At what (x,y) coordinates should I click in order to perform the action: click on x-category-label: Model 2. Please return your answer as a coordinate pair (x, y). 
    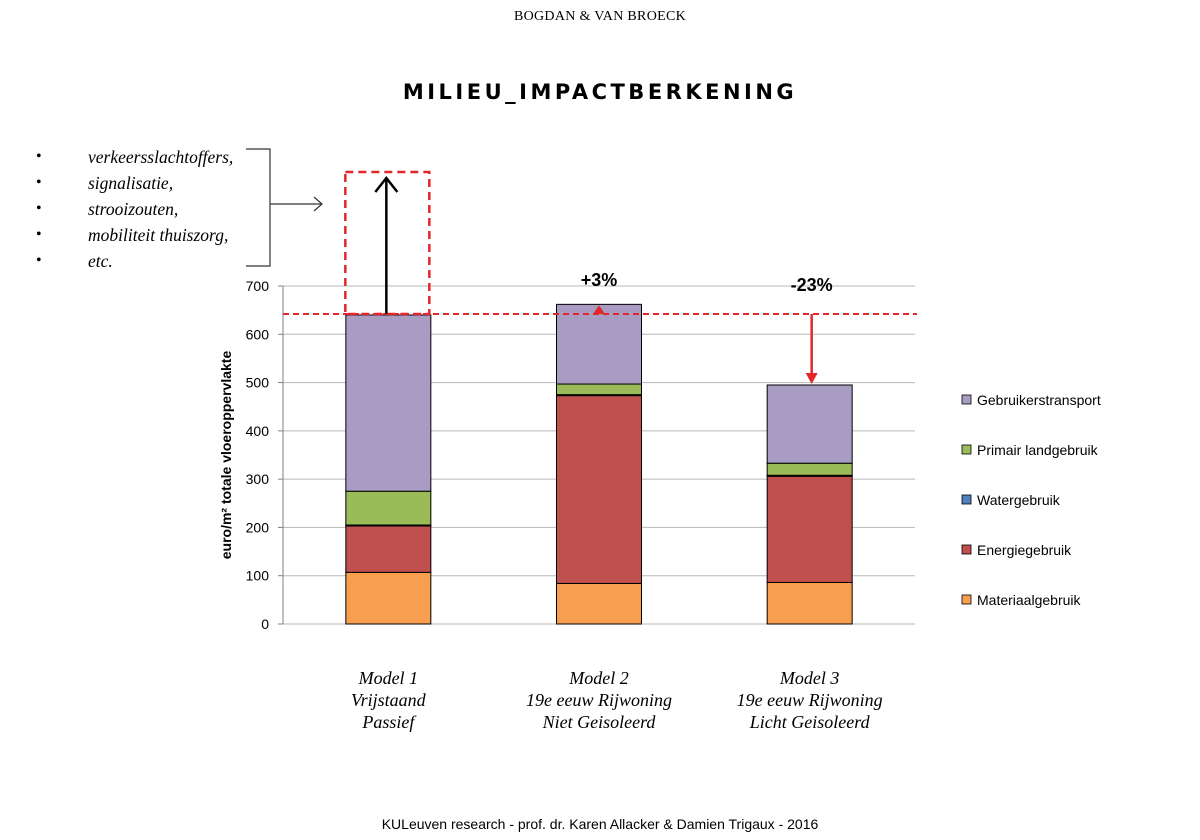
    Looking at the image, I should click on (598, 678).